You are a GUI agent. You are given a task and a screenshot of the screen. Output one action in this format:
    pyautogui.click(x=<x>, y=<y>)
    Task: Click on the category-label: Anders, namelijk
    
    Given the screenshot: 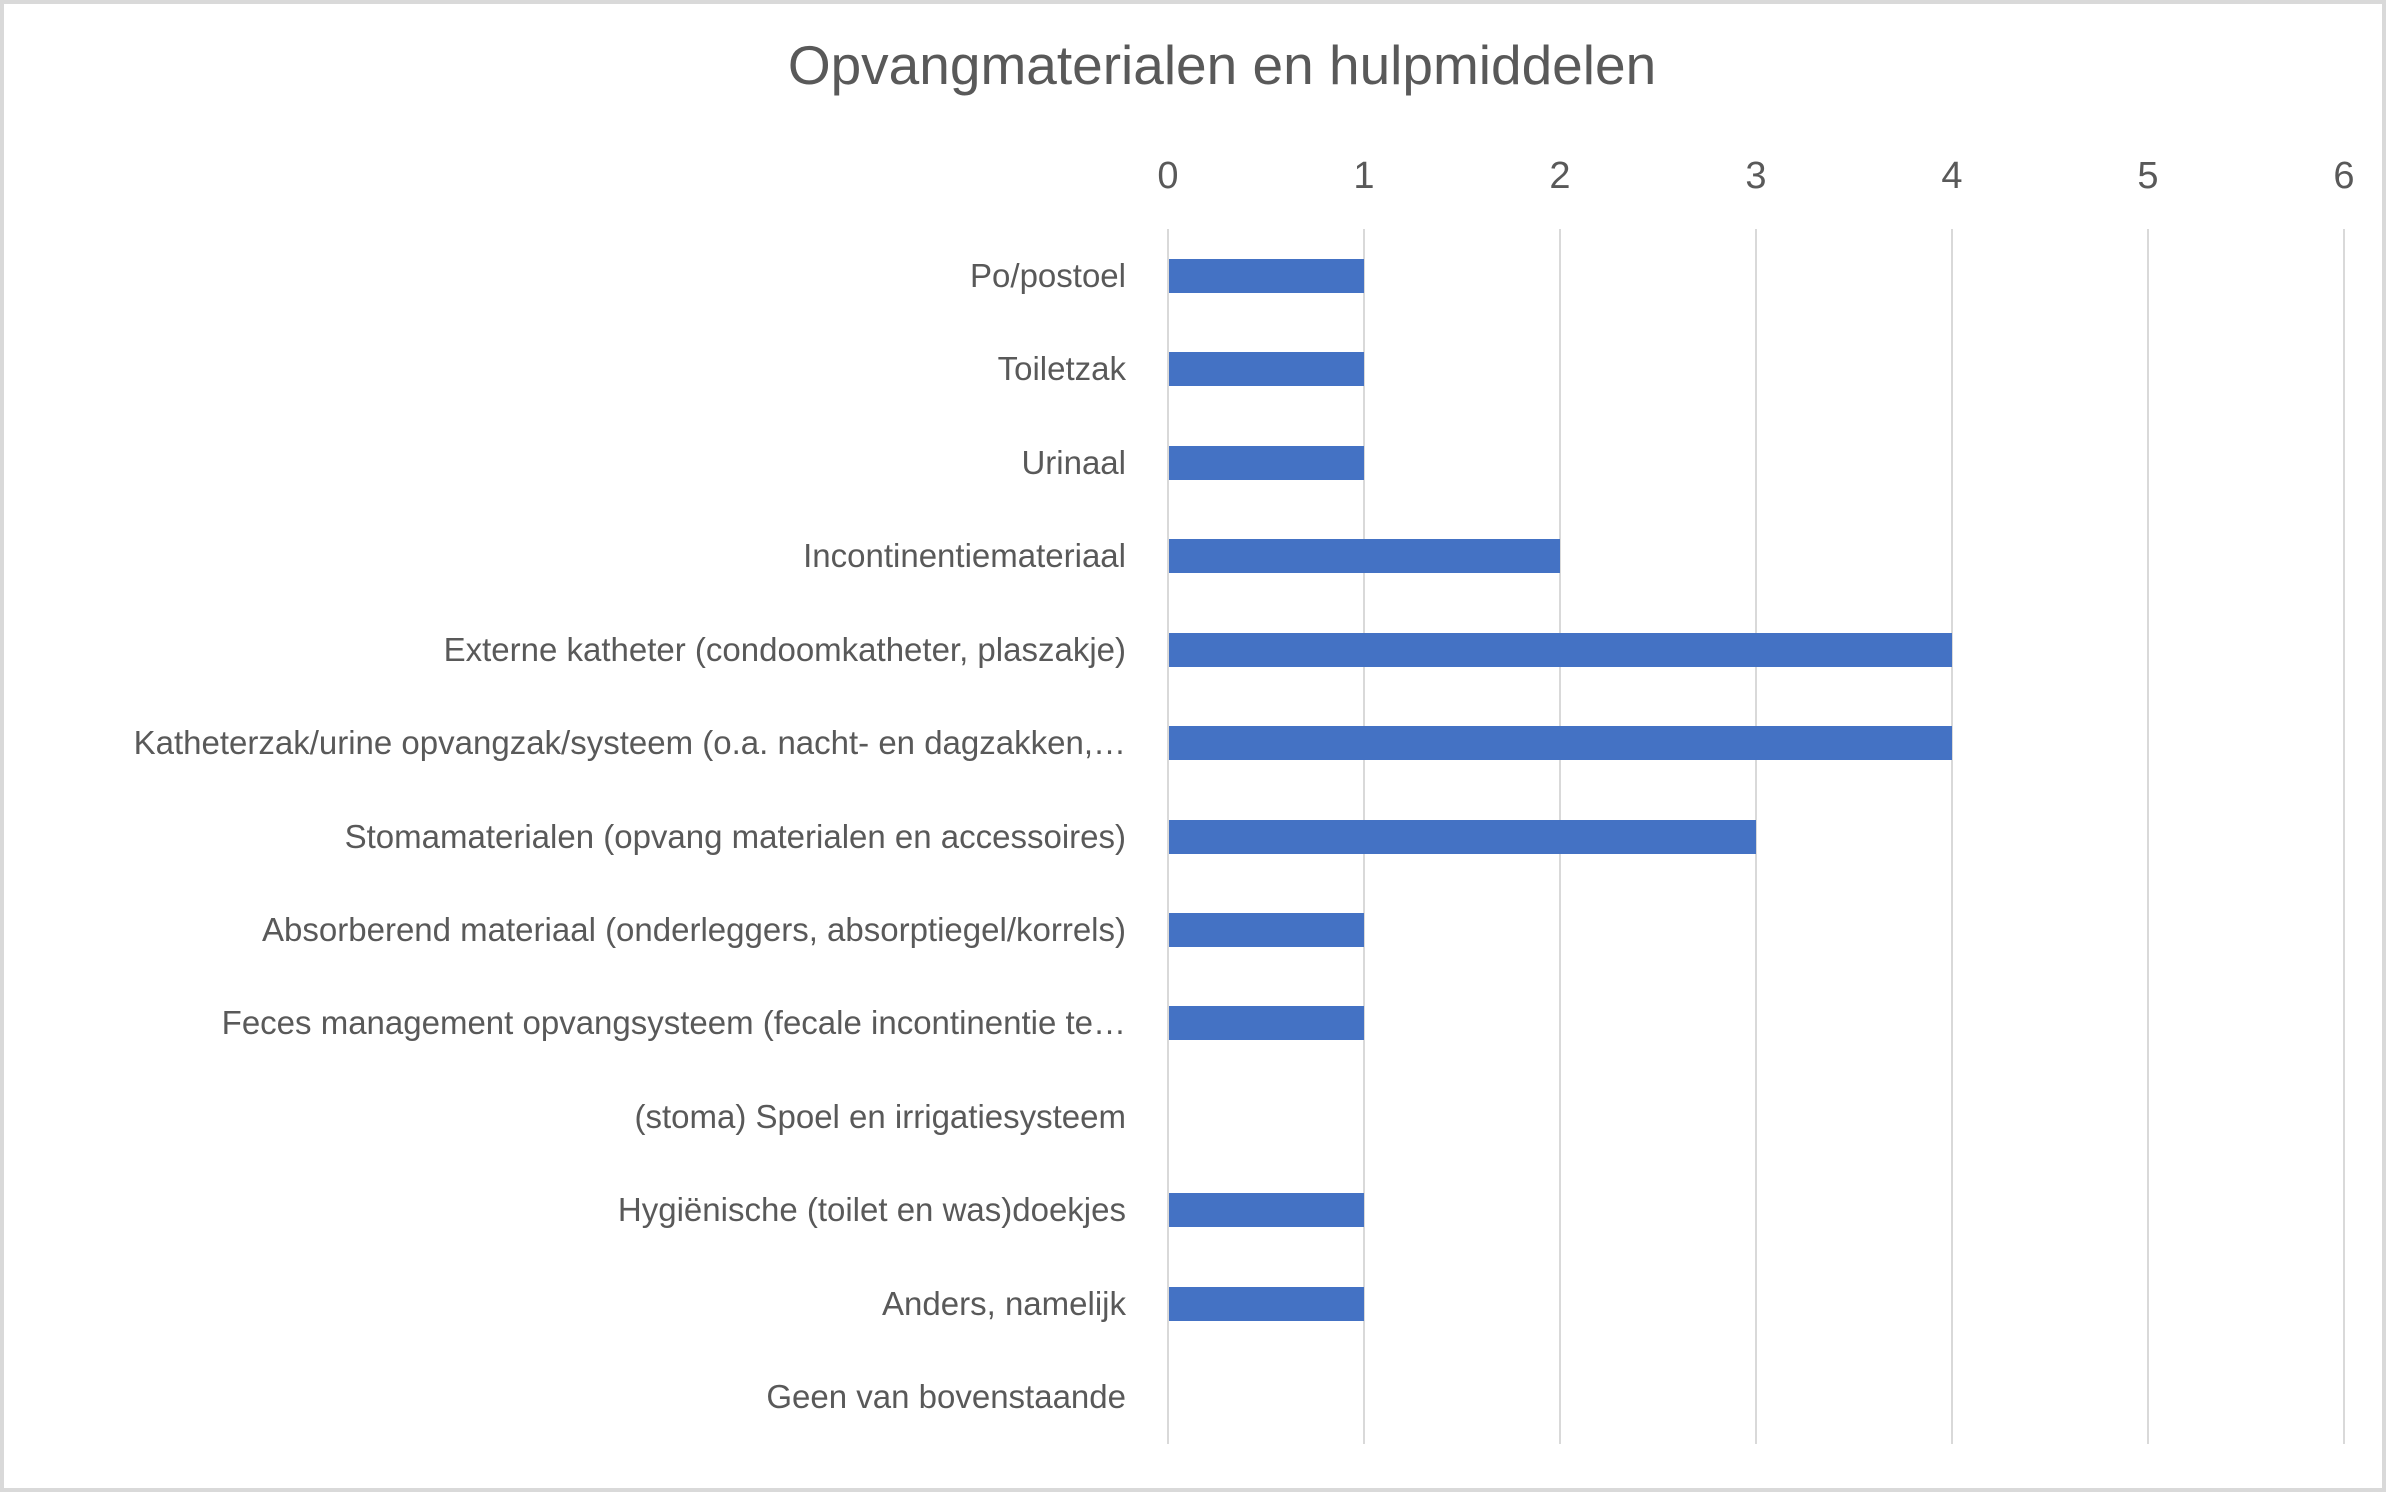 What is the action you would take?
    pyautogui.click(x=1004, y=1303)
    